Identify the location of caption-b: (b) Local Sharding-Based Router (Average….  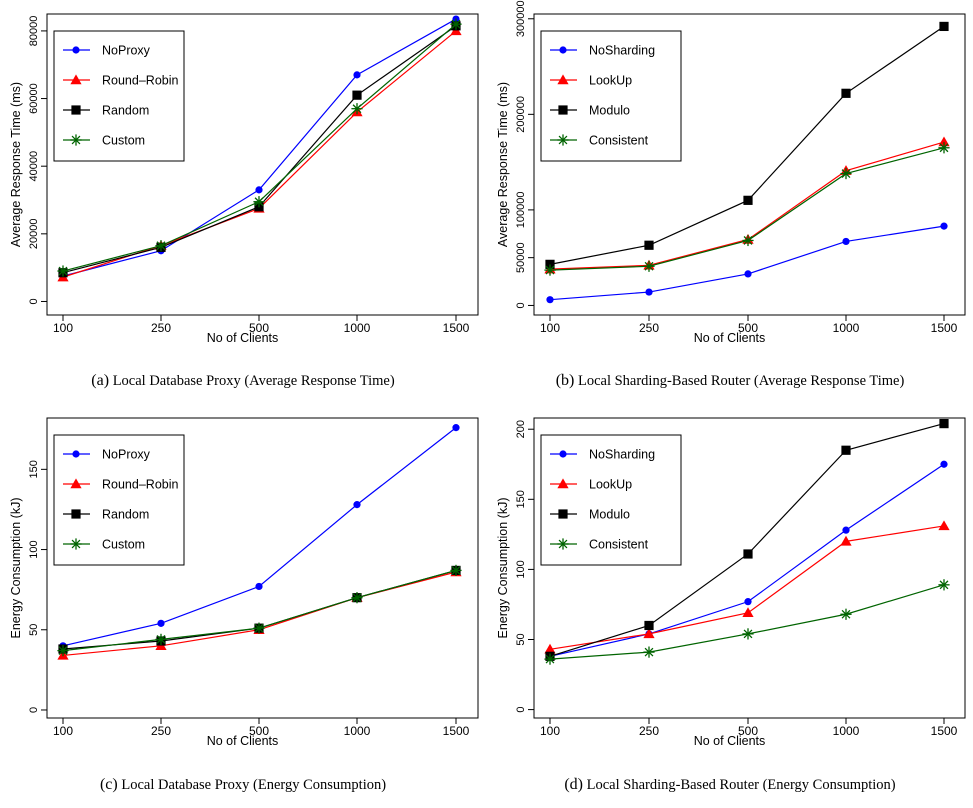
(730, 381).